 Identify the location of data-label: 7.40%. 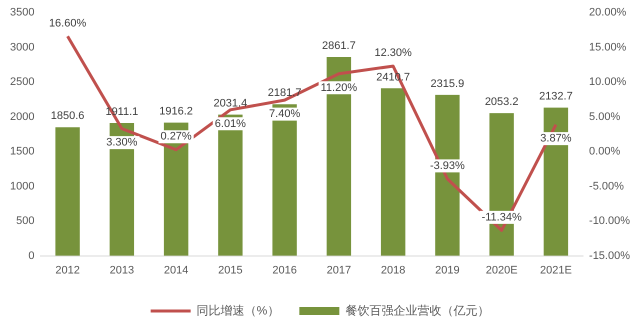
(284, 114).